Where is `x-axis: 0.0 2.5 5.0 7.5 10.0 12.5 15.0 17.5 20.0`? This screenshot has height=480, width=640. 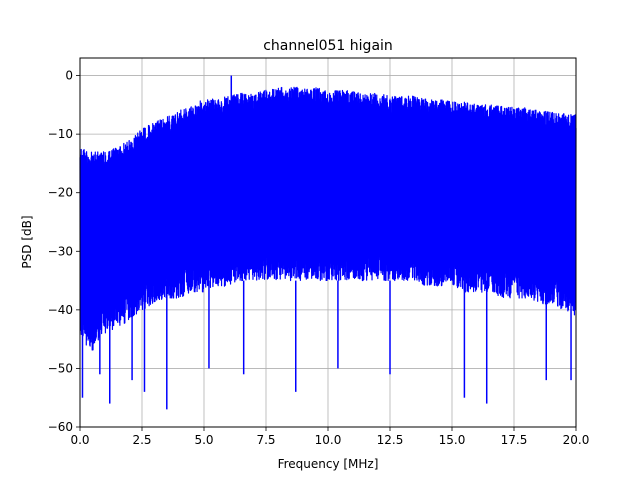
x-axis: 0.0 2.5 5.0 7.5 10.0 12.5 15.0 17.5 20.0 is located at coordinates (329, 437).